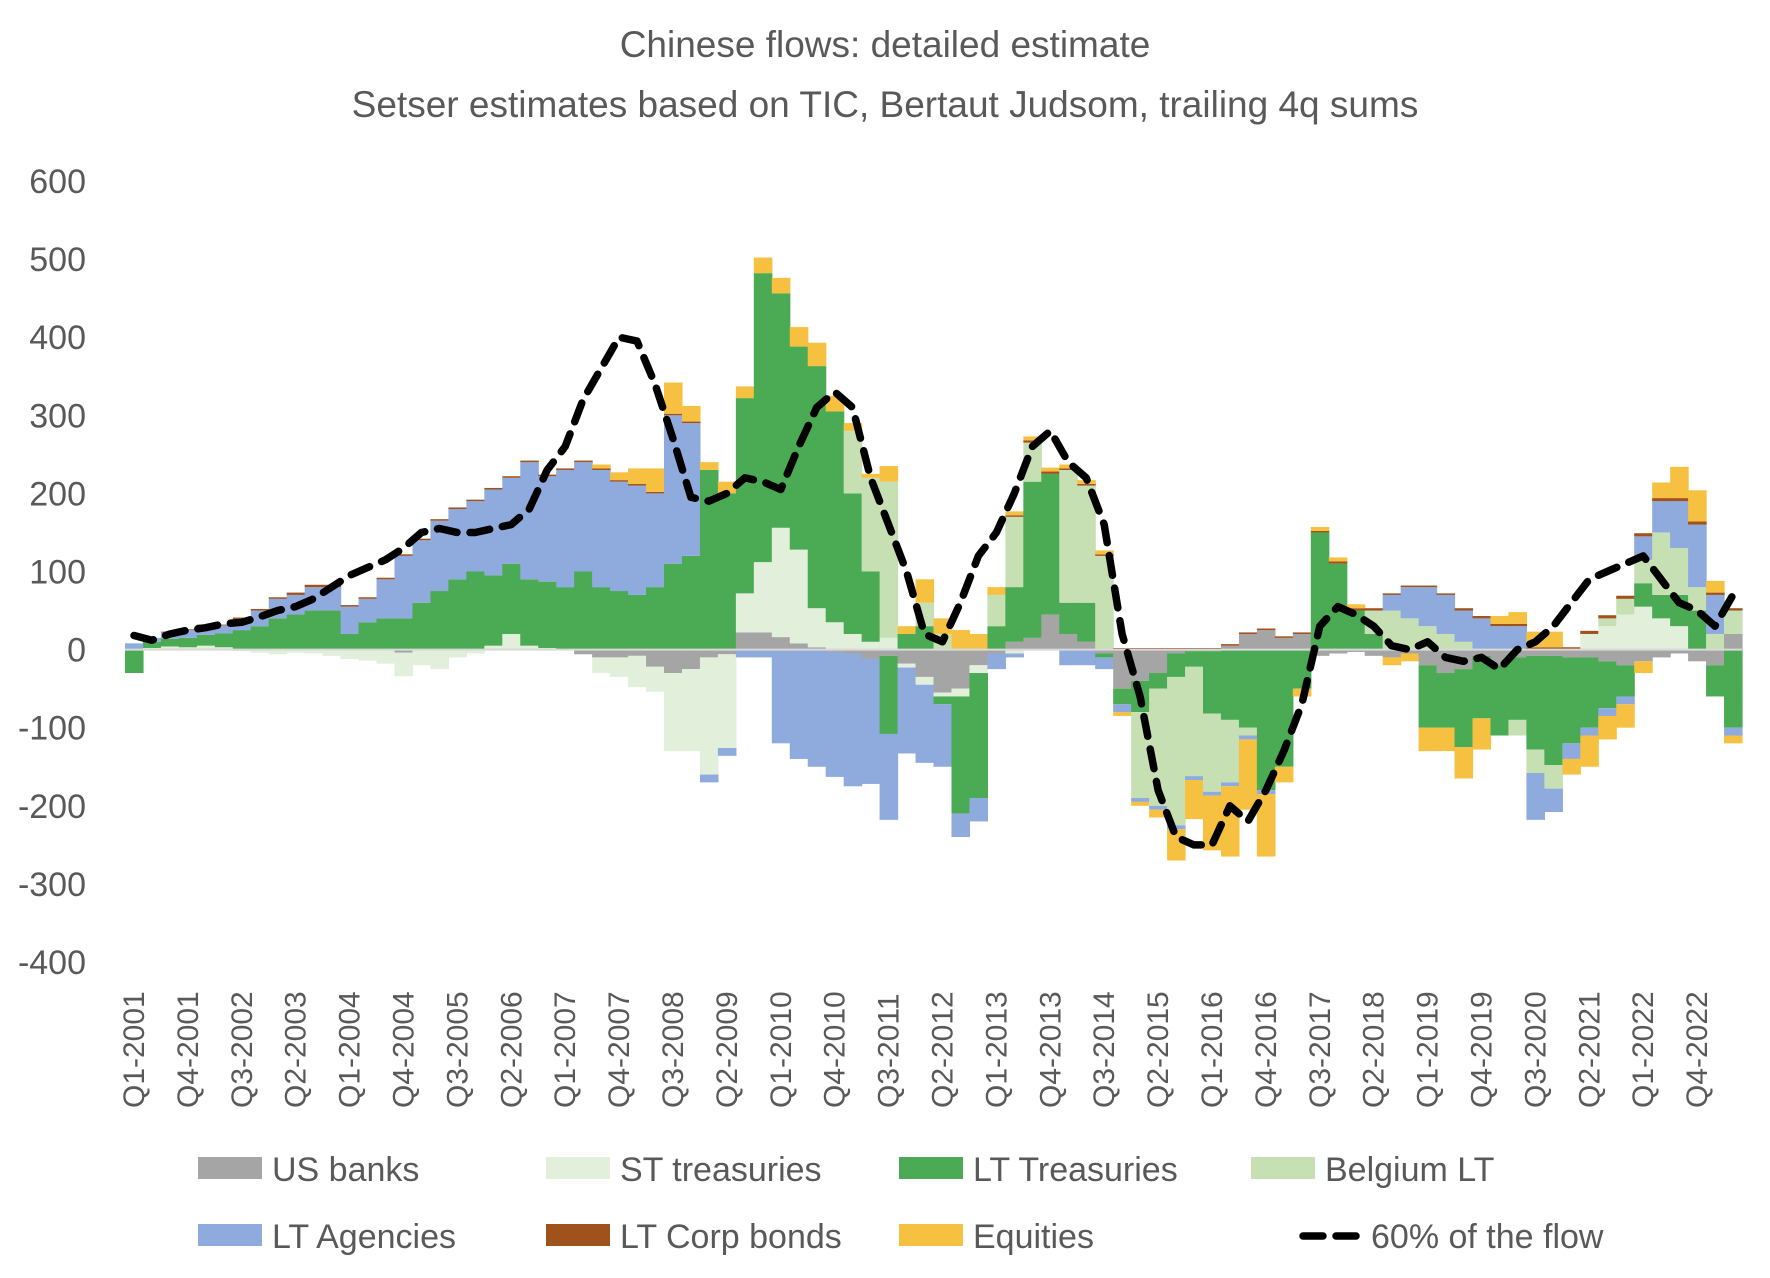 This screenshot has height=1278, width=1770. I want to click on legend-label-belgium-lt: Belgium LT, so click(1409, 1170).